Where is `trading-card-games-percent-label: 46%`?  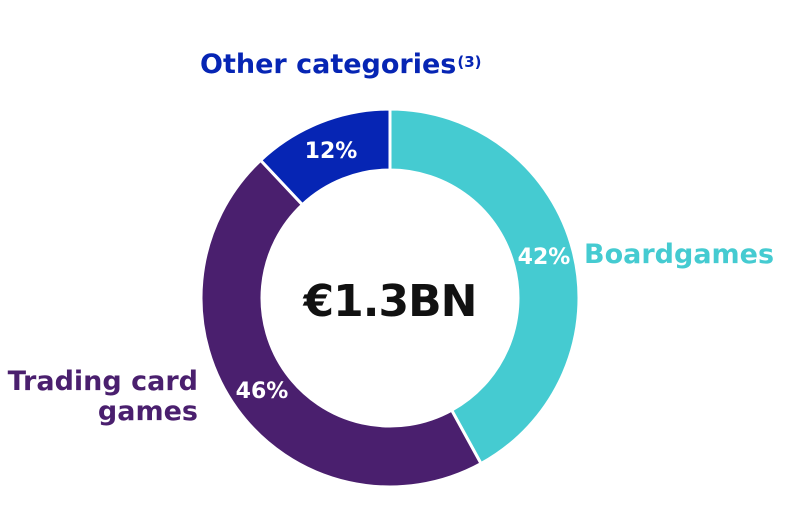 trading-card-games-percent-label: 46% is located at coordinates (262, 391).